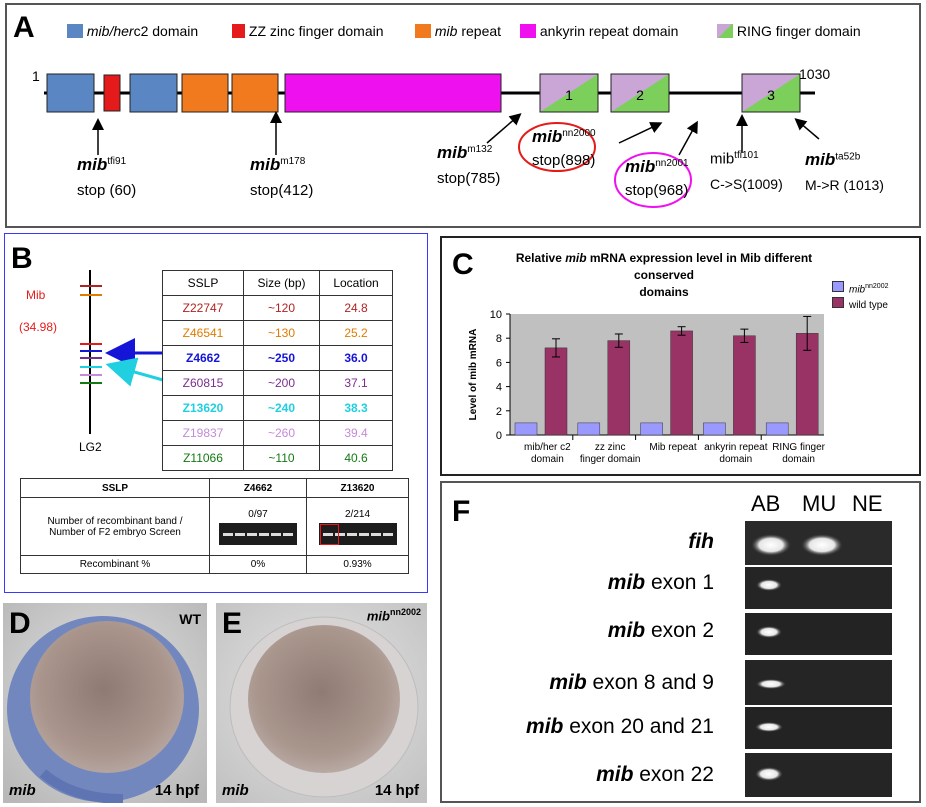 The height and width of the screenshot is (807, 926). Describe the element at coordinates (115, 532) in the screenshot. I see `rec-row-label-b: Number of F2 embryo Screen` at that location.